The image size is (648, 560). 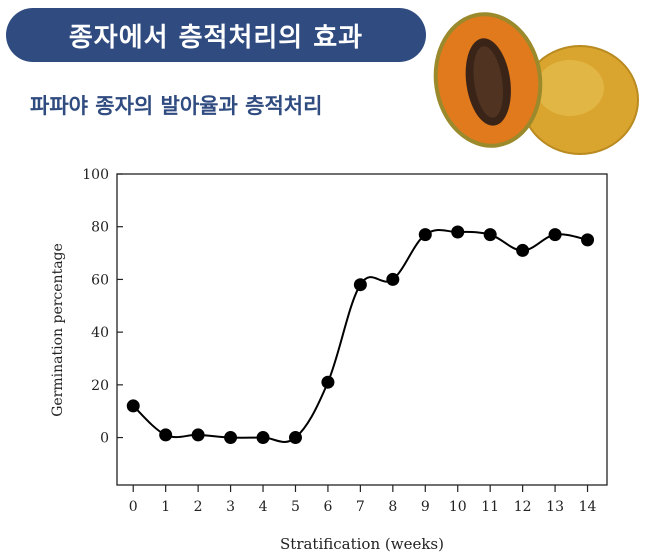 I want to click on y-tick-label: 80, so click(x=100, y=228).